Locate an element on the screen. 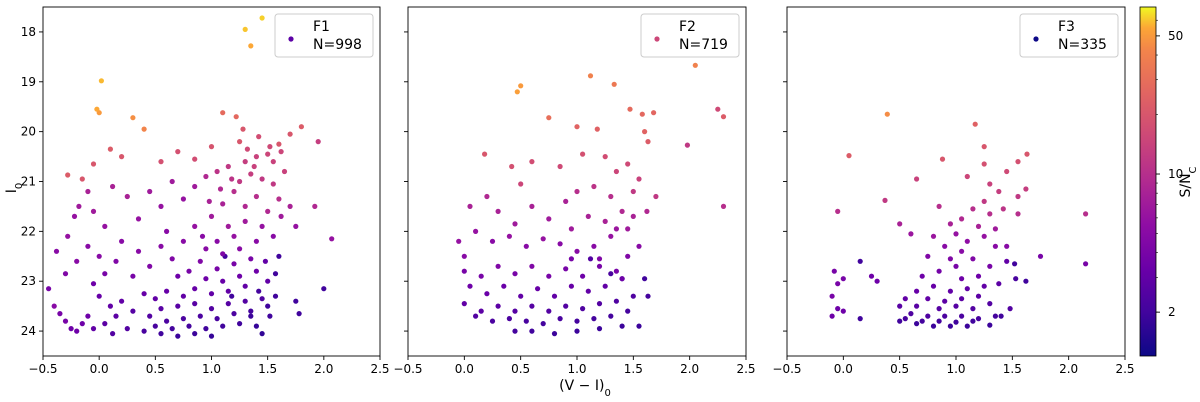 The height and width of the screenshot is (402, 1200). legend: F2 N=719 is located at coordinates (690, 35).